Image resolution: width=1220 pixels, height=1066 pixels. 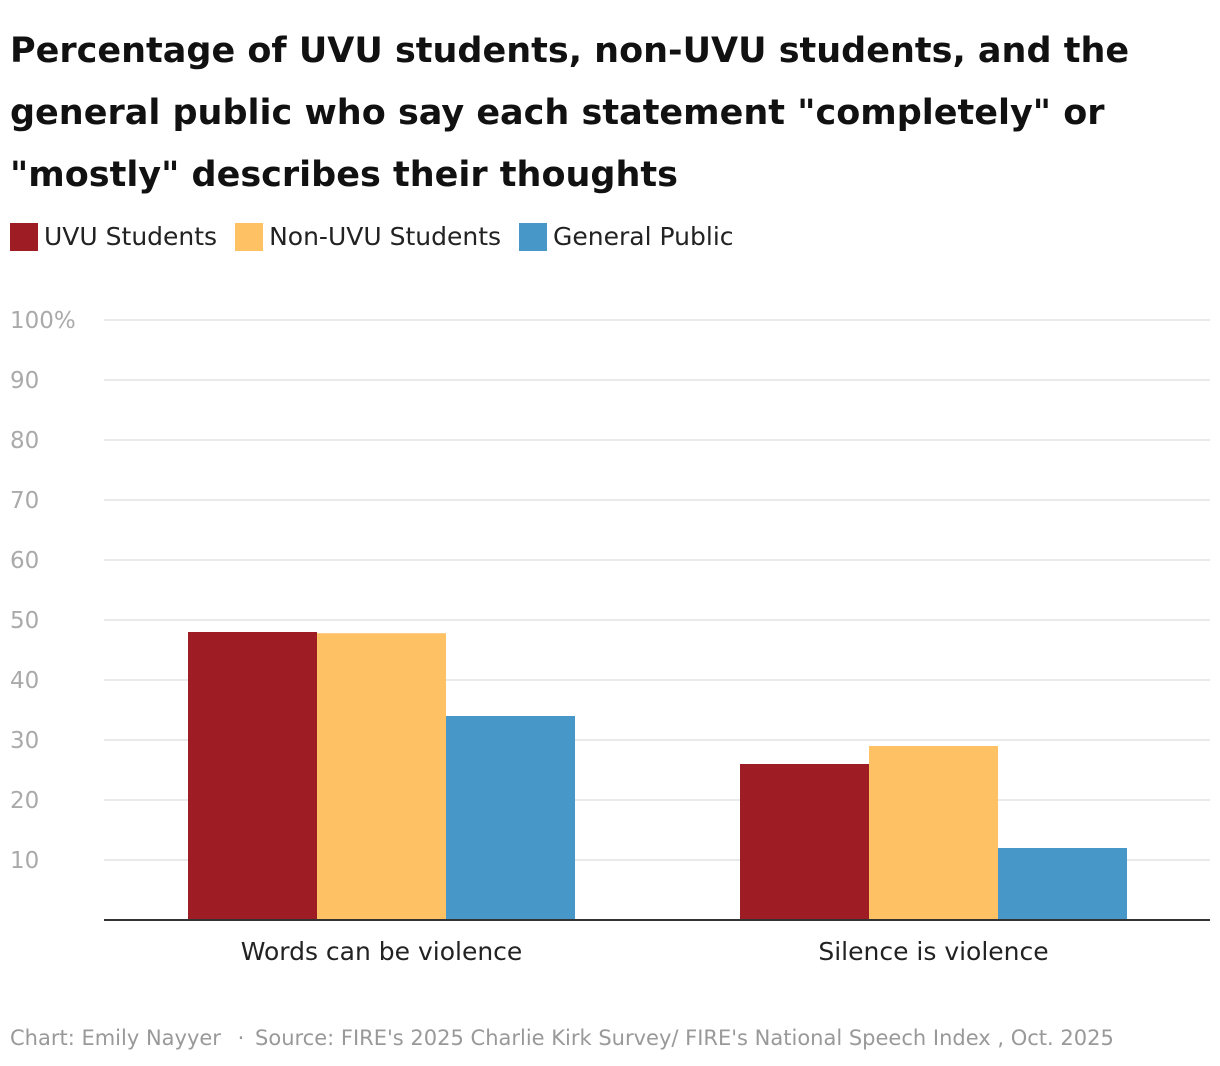 I want to click on y-tick-label-100: 100%, so click(x=43, y=321).